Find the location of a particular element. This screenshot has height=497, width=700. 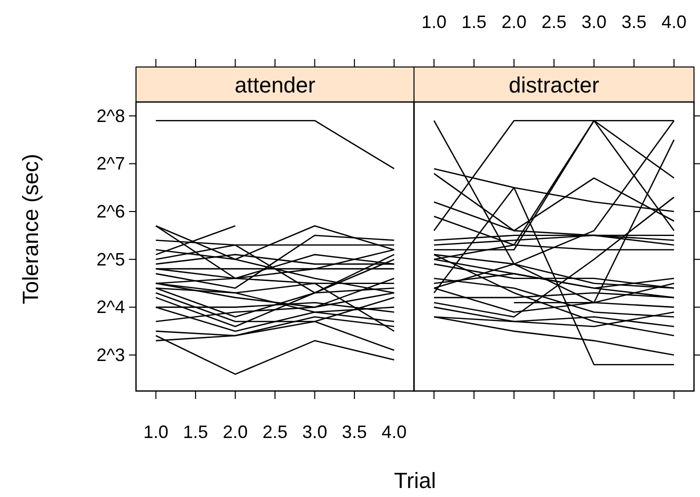

y-tick-label: 2^6 is located at coordinates (110, 212).